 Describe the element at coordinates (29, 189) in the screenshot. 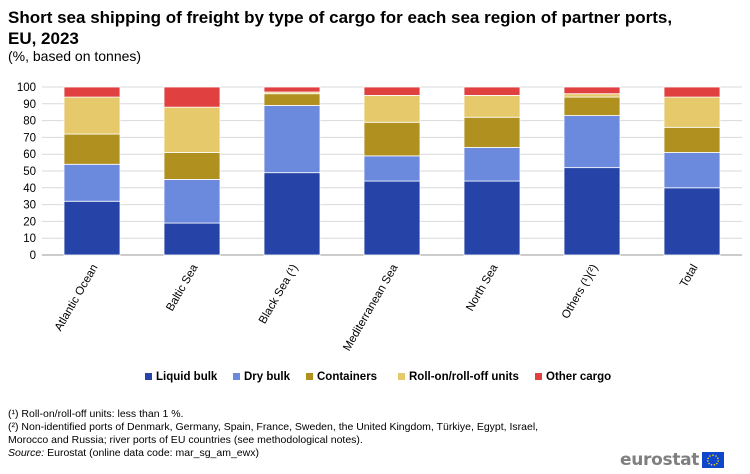

I see `y-tick-label: 40` at that location.